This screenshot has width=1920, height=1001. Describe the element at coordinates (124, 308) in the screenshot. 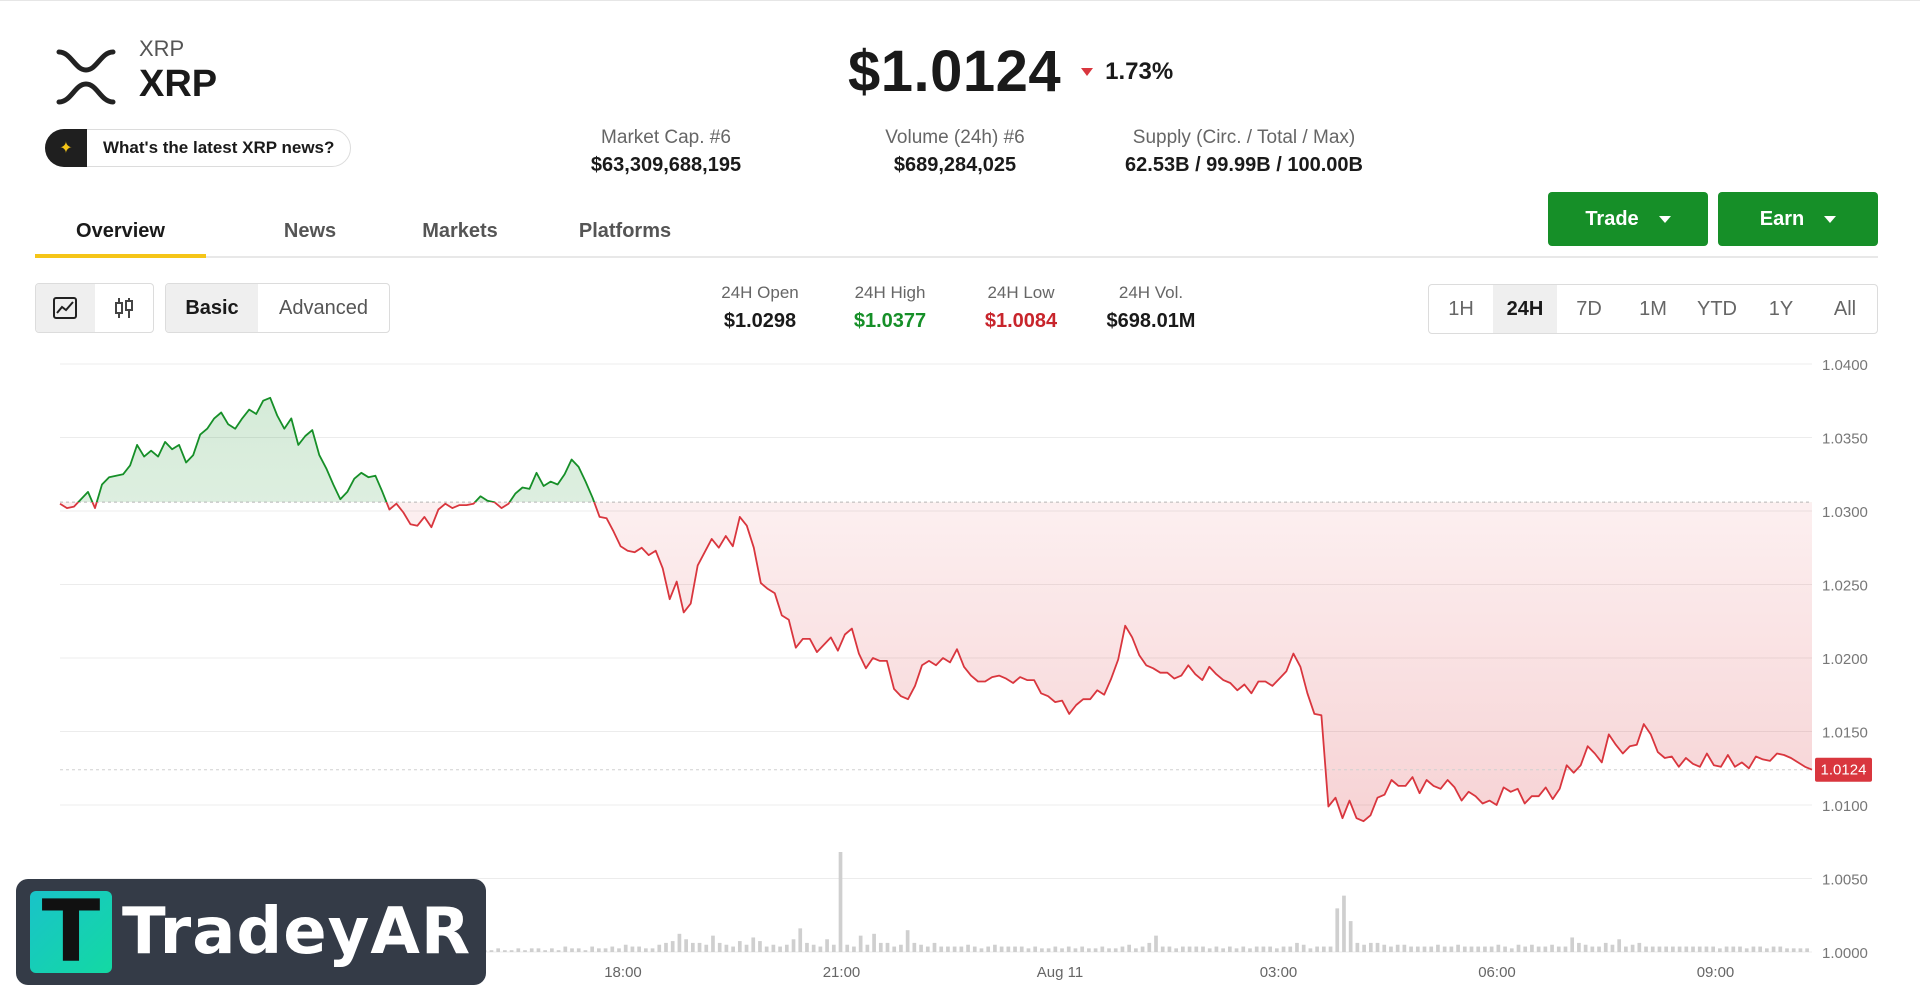

I see `candlestick-button` at that location.